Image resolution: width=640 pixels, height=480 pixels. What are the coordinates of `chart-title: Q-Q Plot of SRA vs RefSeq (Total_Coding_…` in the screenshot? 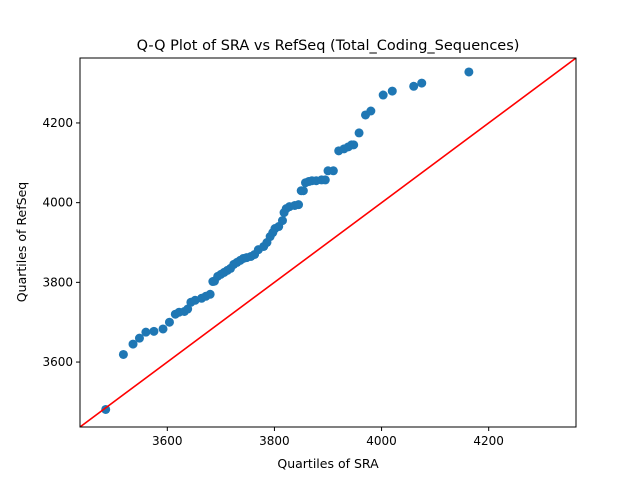 It's located at (328, 46).